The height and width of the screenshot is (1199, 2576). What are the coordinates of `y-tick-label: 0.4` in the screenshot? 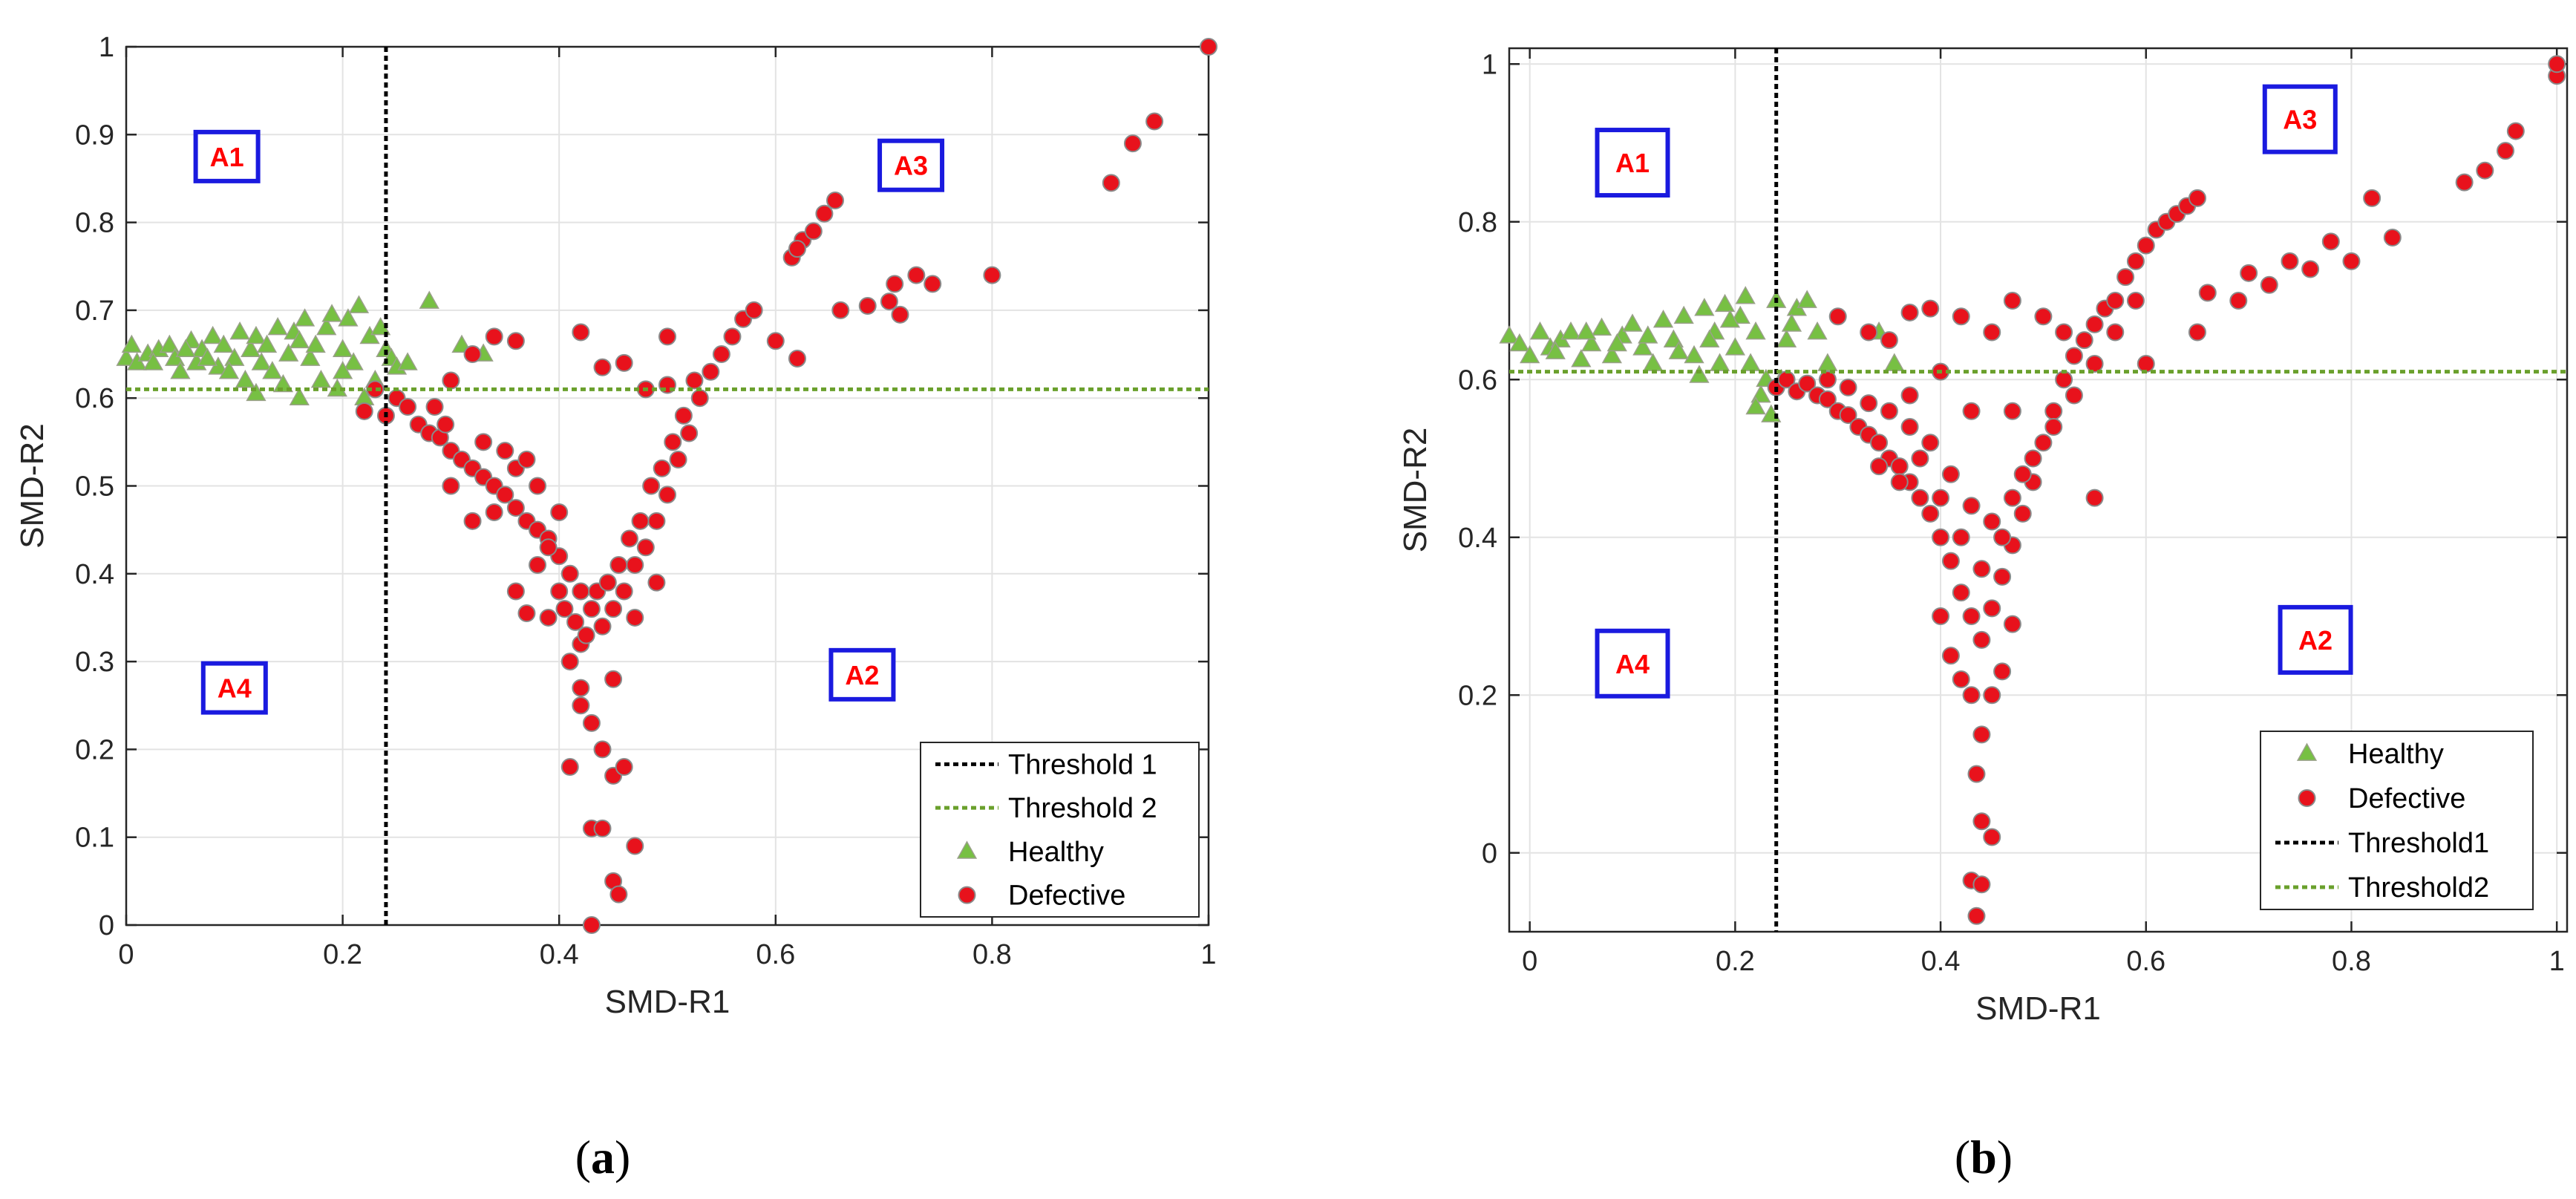 It's located at (94, 574).